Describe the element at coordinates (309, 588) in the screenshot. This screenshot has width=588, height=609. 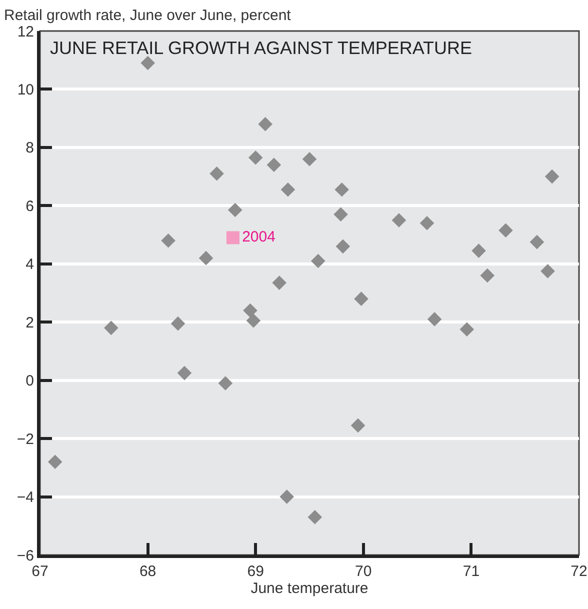
I see `x-axis-title: June temperature` at that location.